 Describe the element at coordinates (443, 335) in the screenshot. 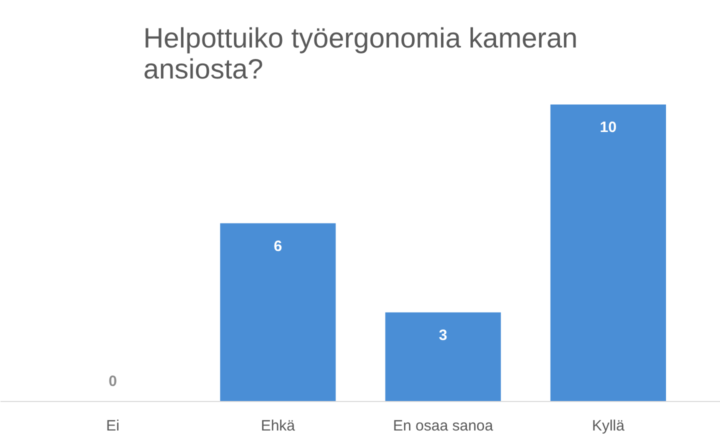

I see `data-label: 3` at that location.